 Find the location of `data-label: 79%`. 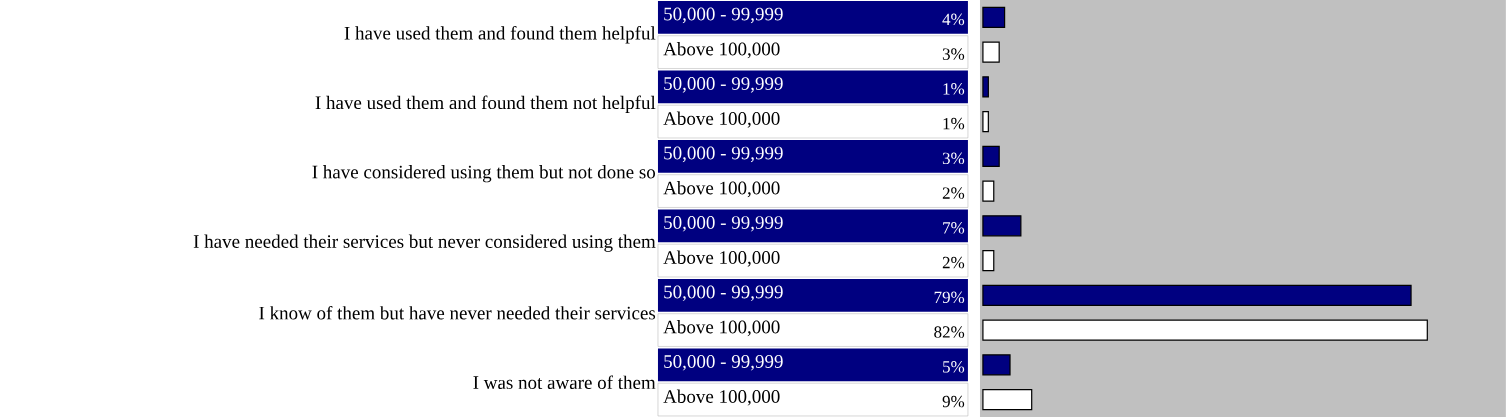

data-label: 79% is located at coordinates (949, 297).